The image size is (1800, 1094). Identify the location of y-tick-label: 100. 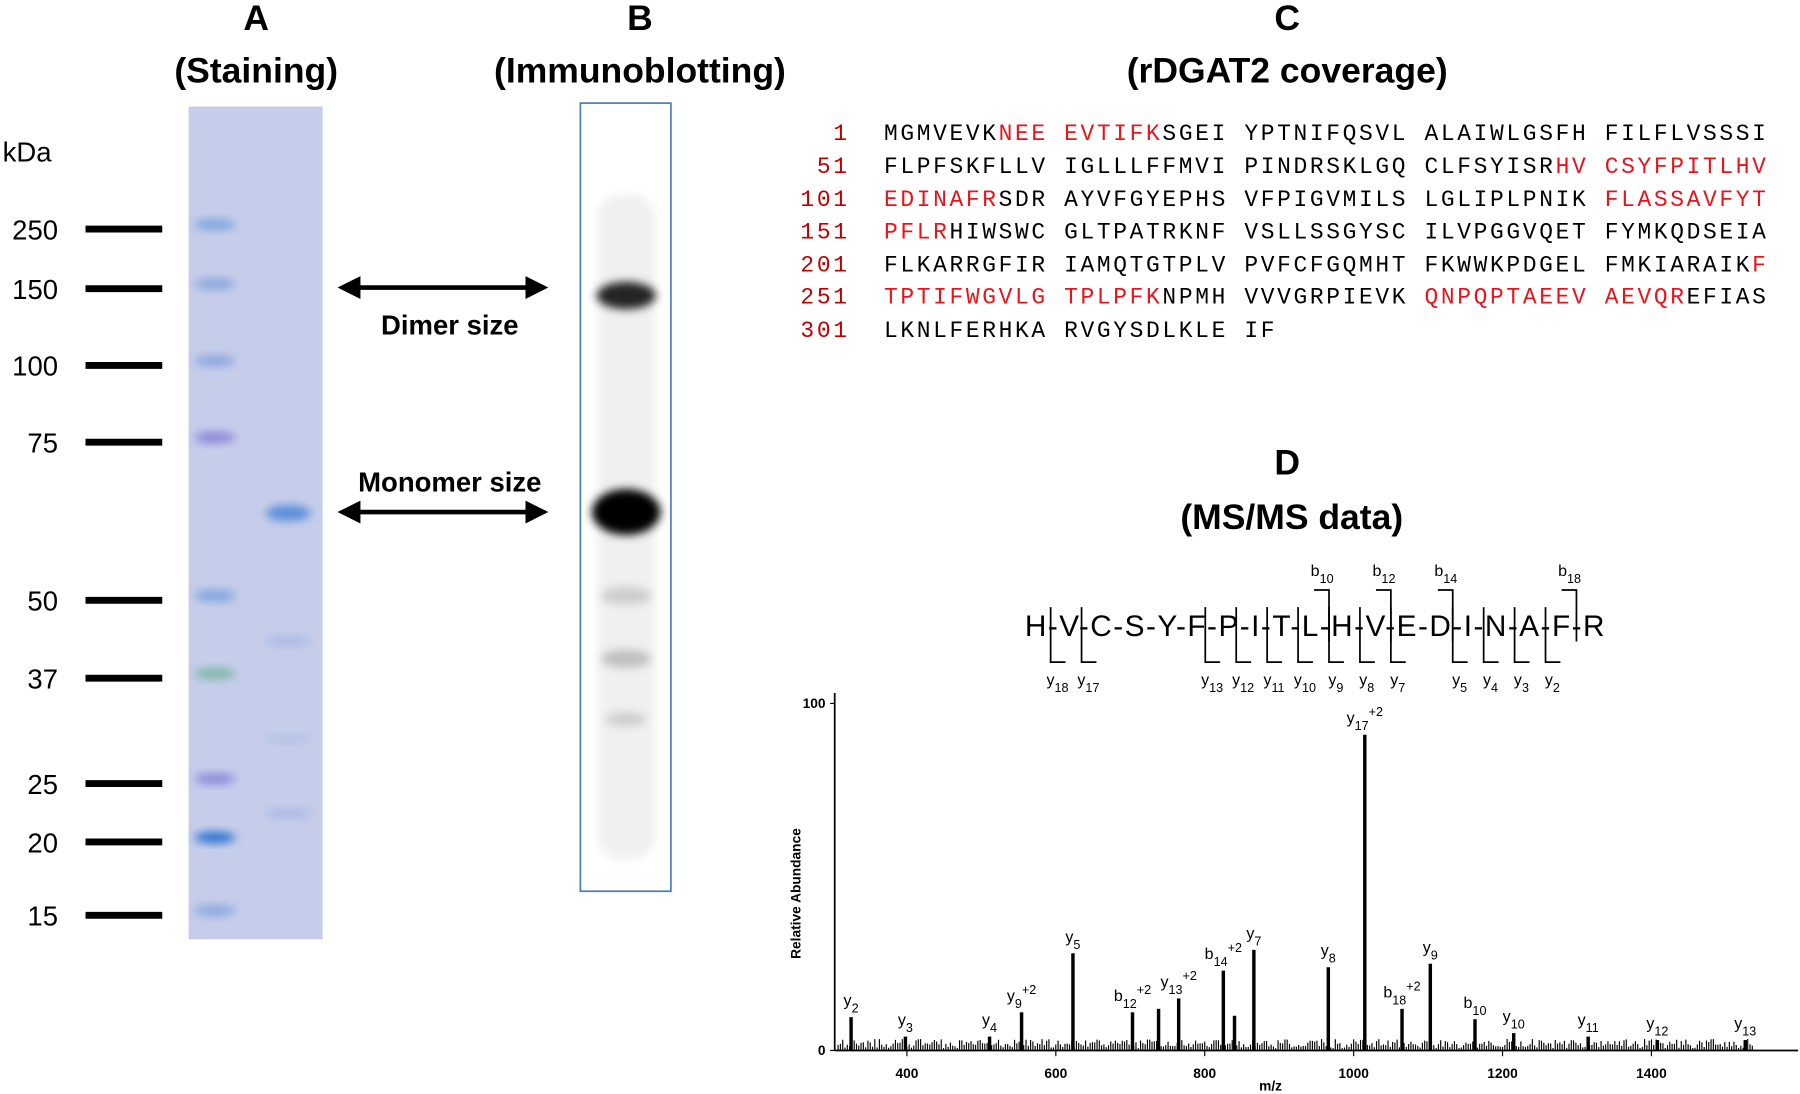
(814, 703).